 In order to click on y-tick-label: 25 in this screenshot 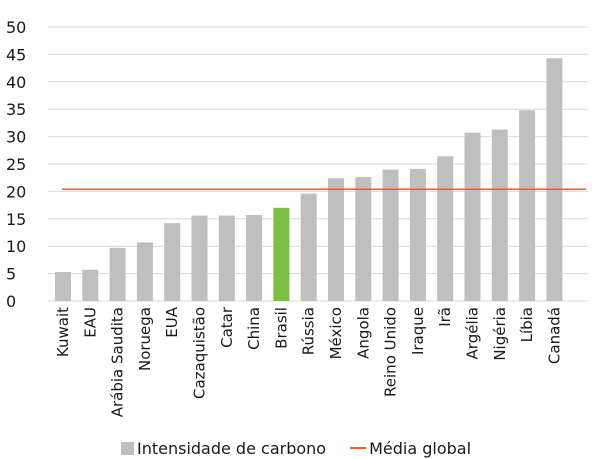, I will do `click(16, 164)`.